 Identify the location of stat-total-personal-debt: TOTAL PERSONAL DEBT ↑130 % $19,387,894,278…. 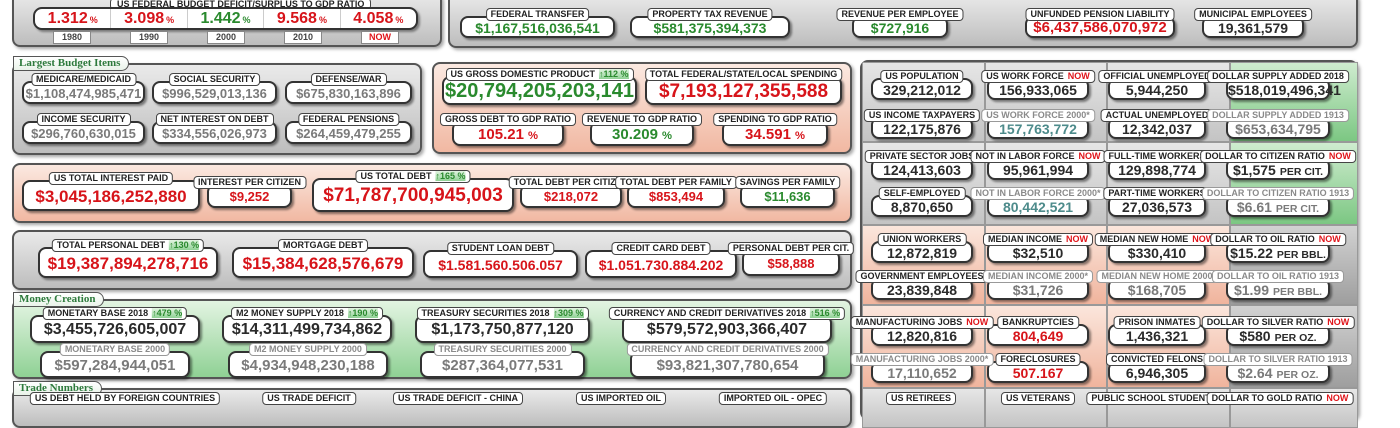
(128, 258).